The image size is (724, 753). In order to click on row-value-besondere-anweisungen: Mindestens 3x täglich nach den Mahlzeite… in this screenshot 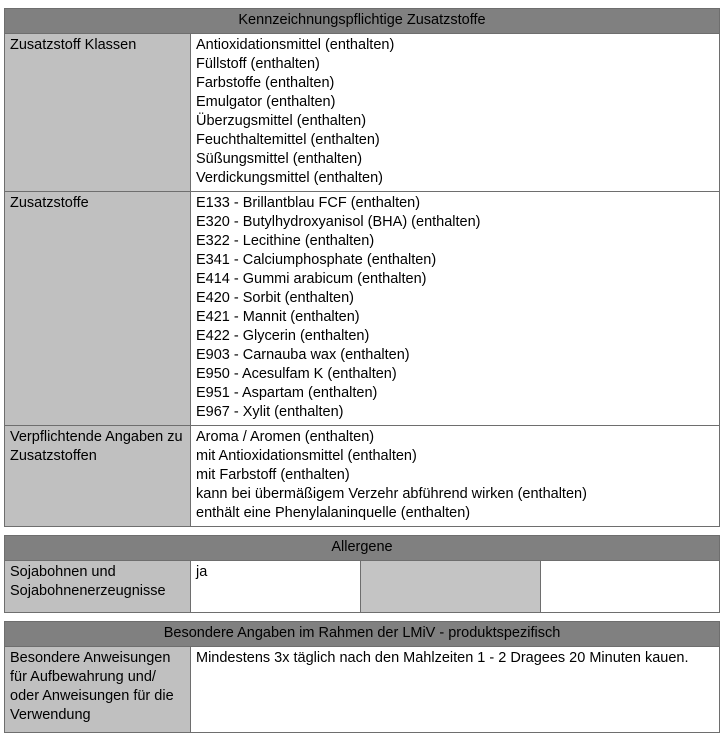, I will do `click(455, 689)`.